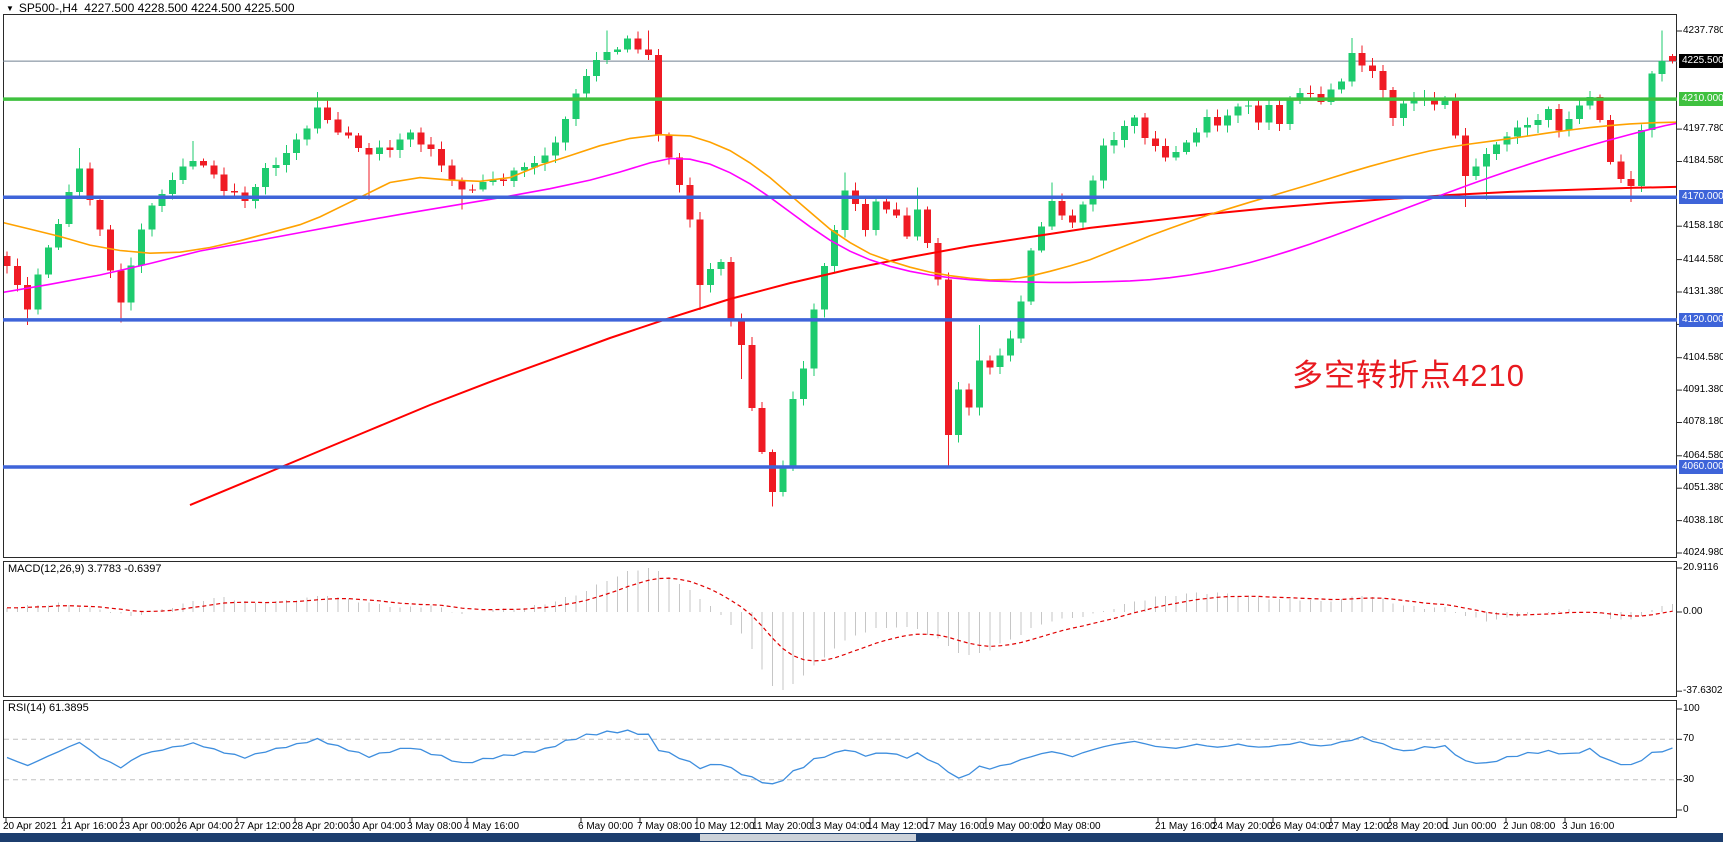 This screenshot has width=1723, height=842. I want to click on price-axis-label: 4197.780, so click(1703, 129).